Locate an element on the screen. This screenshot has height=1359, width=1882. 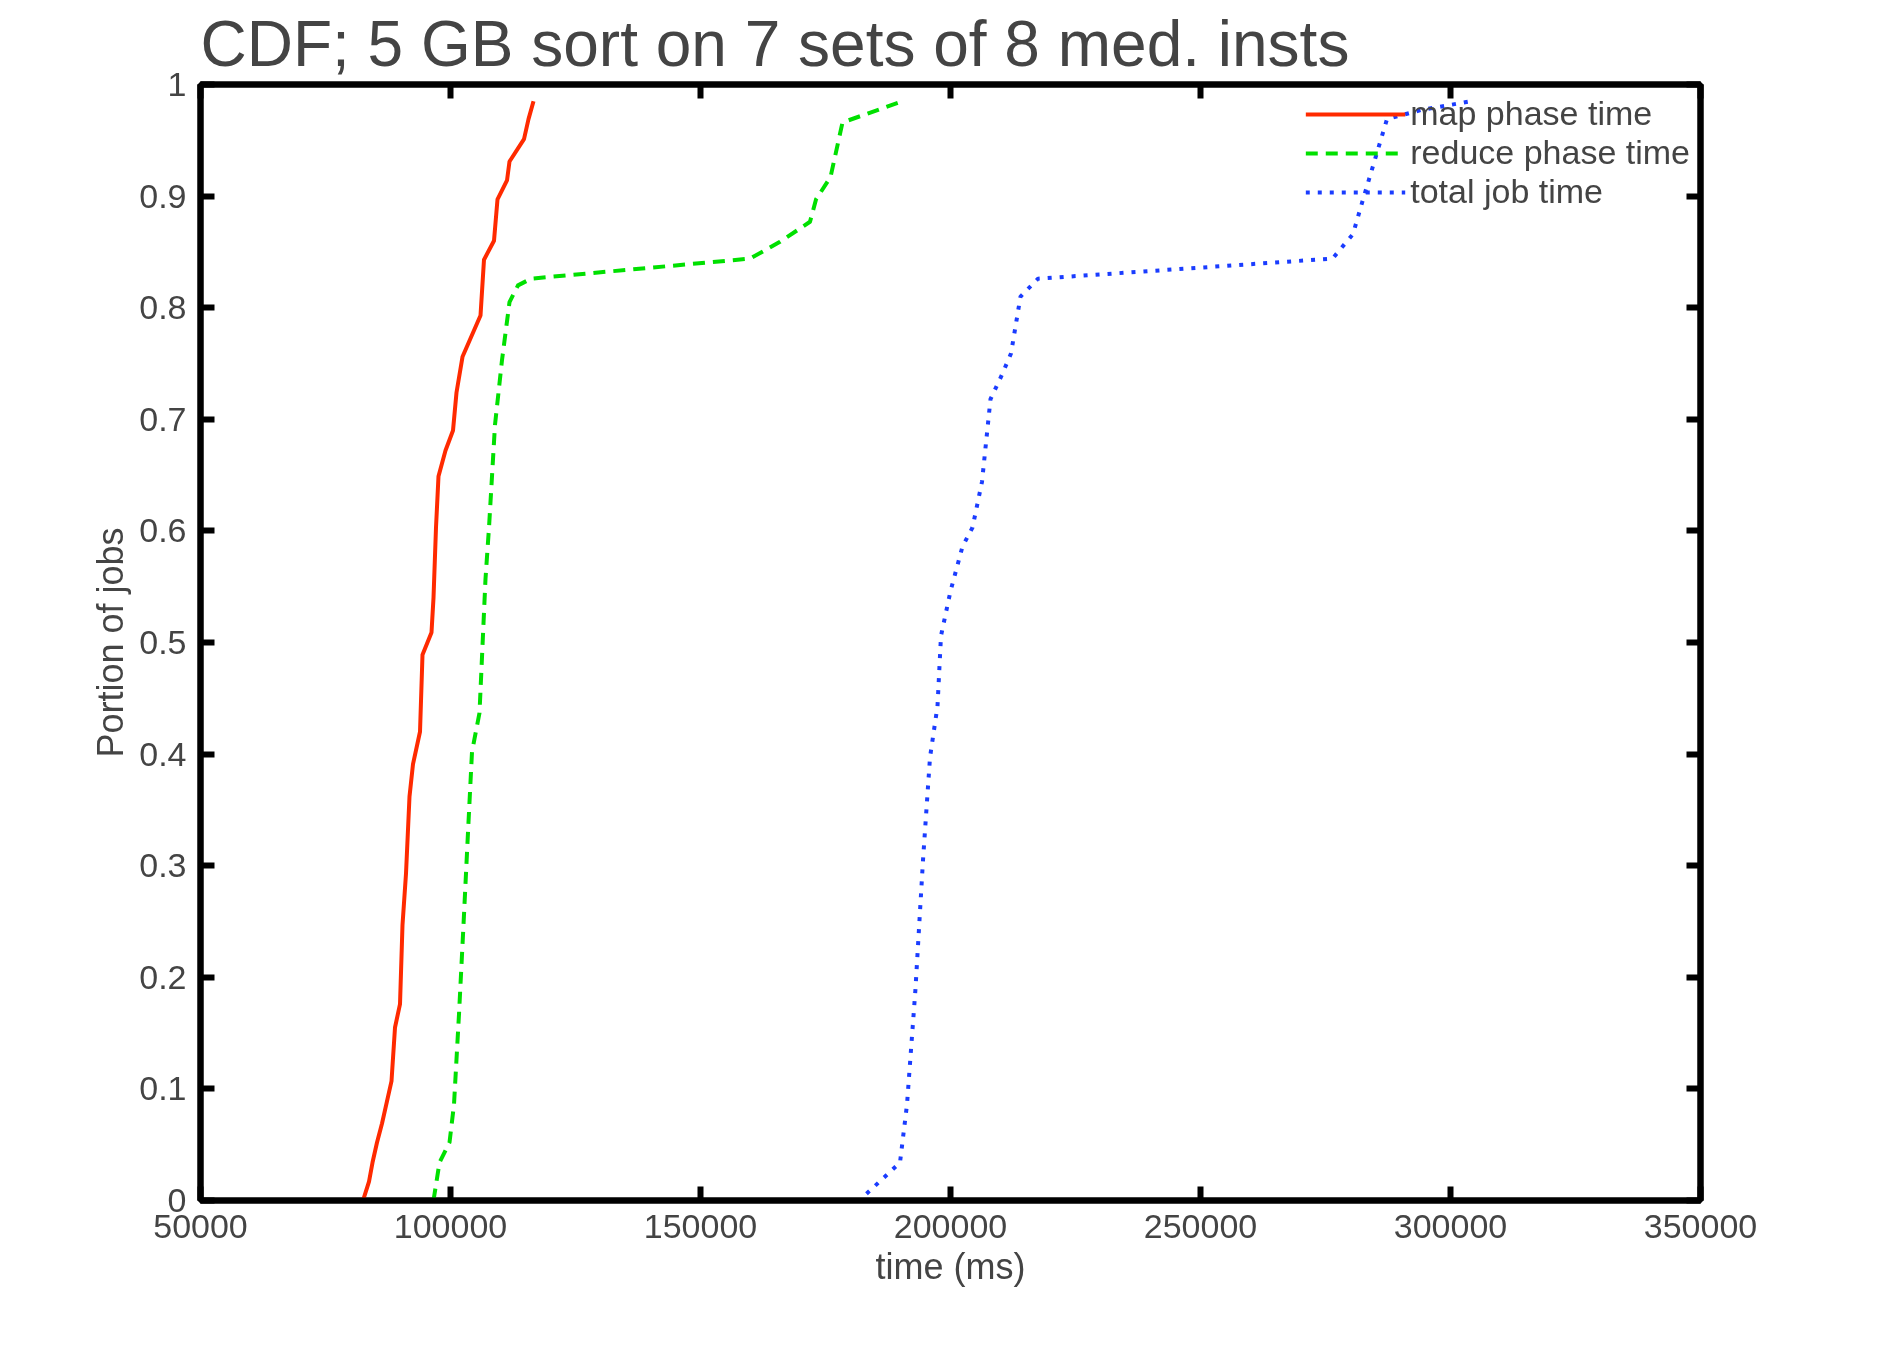
y-tick-label: 0.3 is located at coordinates (163, 865).